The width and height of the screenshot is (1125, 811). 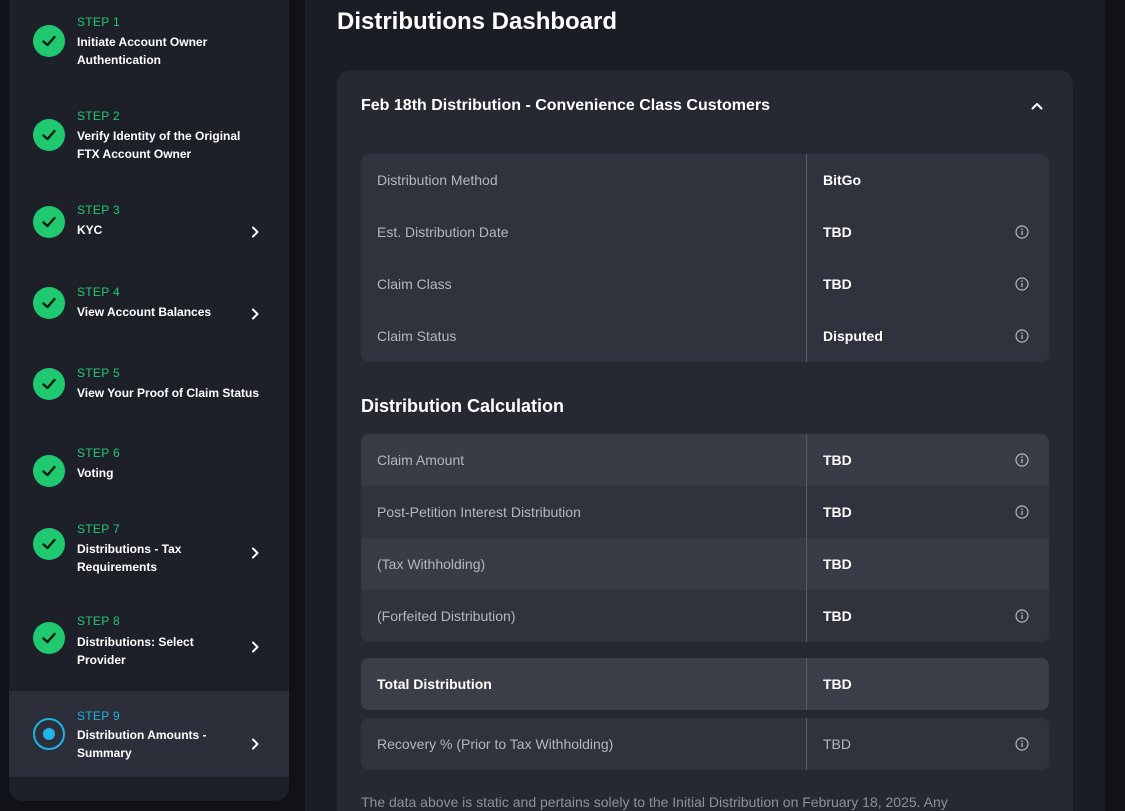 I want to click on step-4: STEP 4 View Account Balances, so click(x=149, y=310).